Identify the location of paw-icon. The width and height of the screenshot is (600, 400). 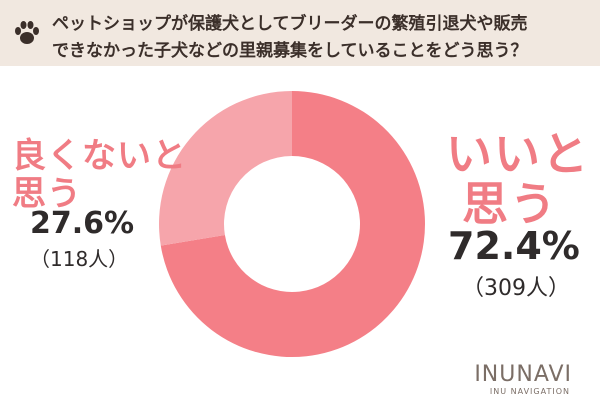
(27, 32).